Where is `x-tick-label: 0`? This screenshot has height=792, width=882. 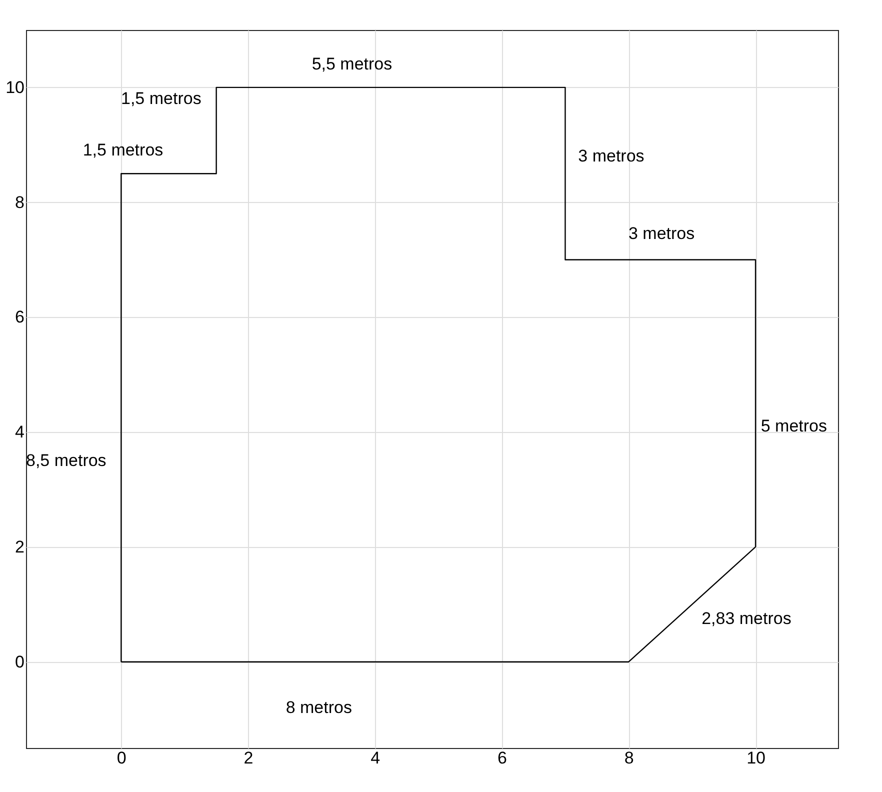
x-tick-label: 0 is located at coordinates (121, 758).